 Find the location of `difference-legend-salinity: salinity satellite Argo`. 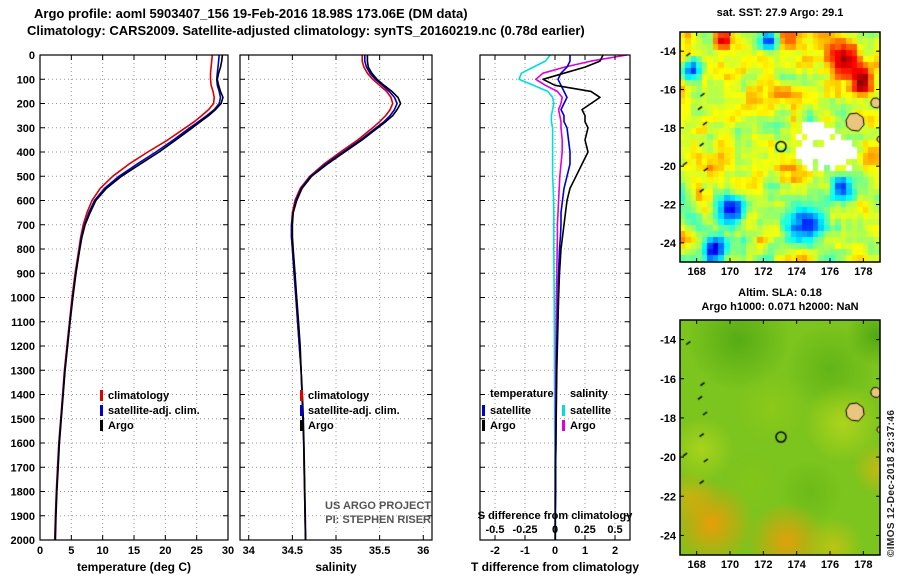

difference-legend-salinity: salinity satellite Argo is located at coordinates (586, 410).